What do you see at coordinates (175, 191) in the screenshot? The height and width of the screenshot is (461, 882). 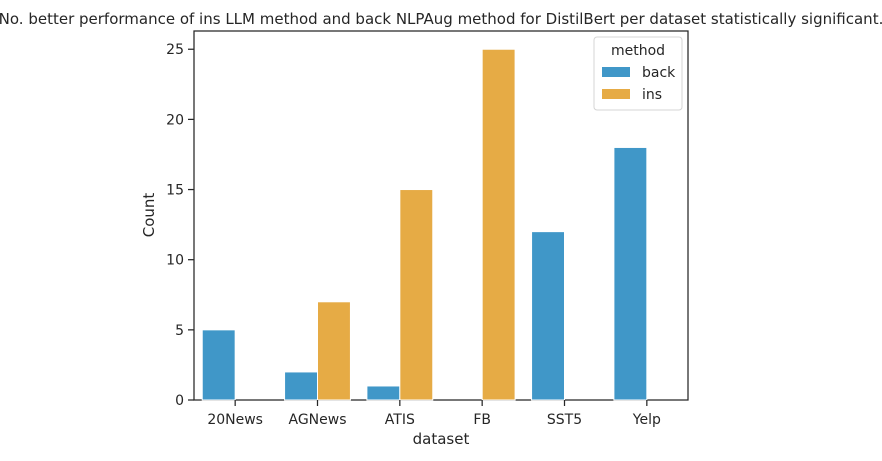 I see `y-tick-label: 15` at bounding box center [175, 191].